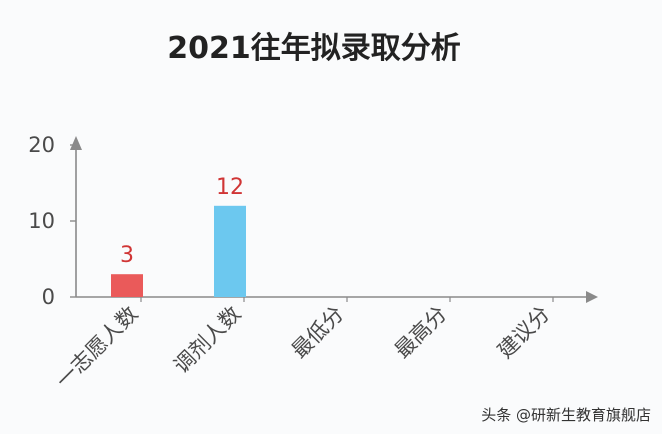 This screenshot has height=434, width=662. Describe the element at coordinates (566, 415) in the screenshot. I see `watermark-text: 头条 @研新生教育旗舰店` at that location.